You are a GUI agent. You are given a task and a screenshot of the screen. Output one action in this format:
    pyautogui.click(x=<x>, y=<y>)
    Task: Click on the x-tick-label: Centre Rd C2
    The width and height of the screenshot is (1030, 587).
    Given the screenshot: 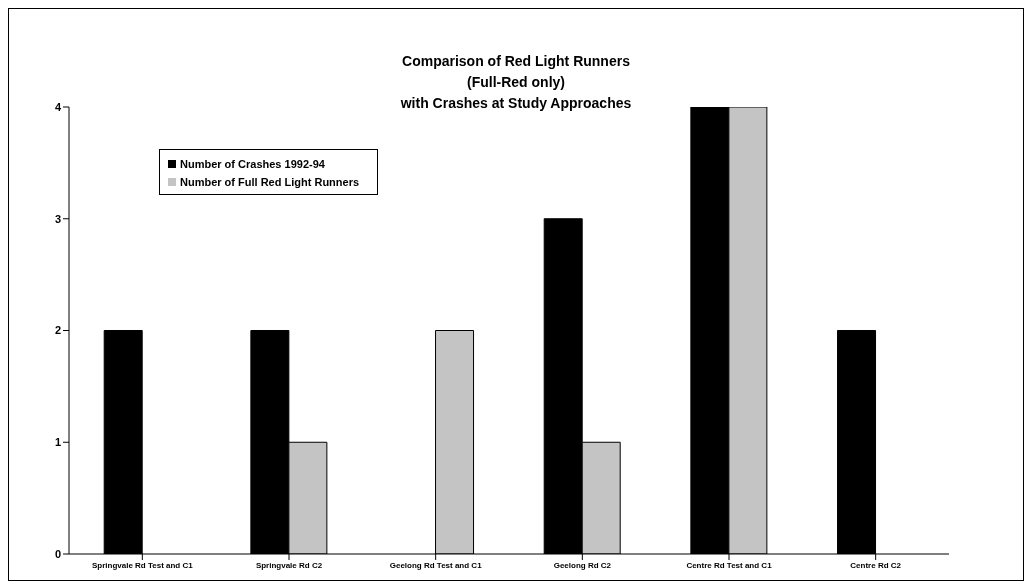 What is the action you would take?
    pyautogui.click(x=876, y=565)
    